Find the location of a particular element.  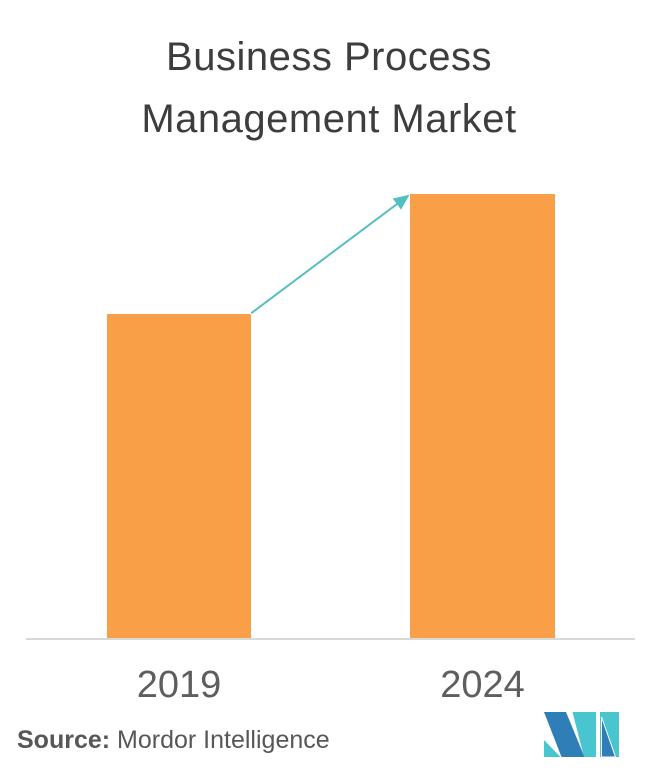

bar-2024 is located at coordinates (482, 416).